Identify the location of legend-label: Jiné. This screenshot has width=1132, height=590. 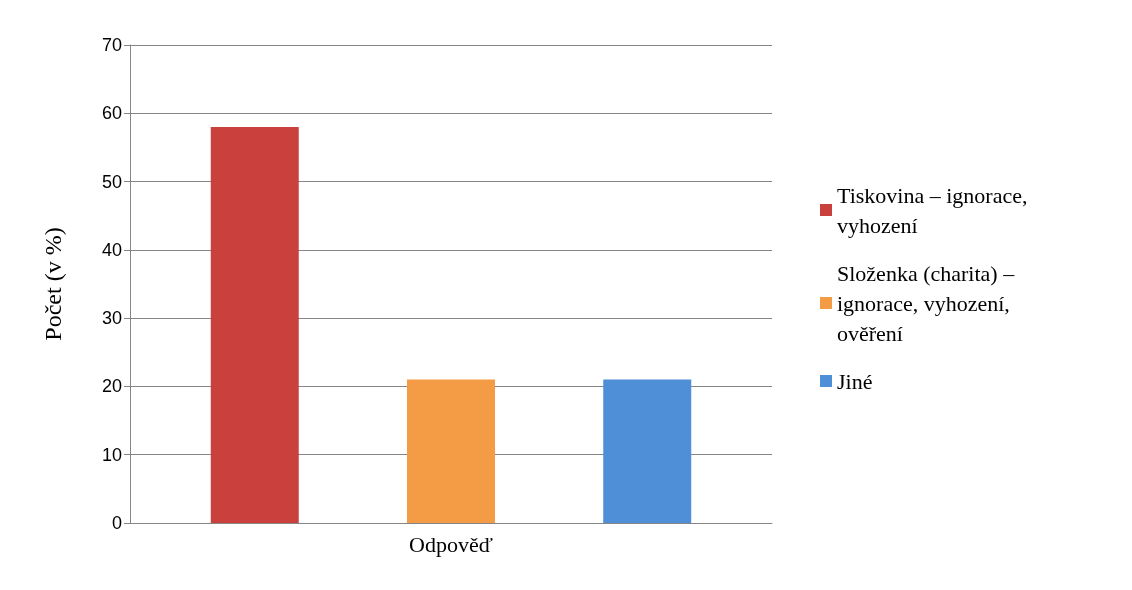
(855, 381).